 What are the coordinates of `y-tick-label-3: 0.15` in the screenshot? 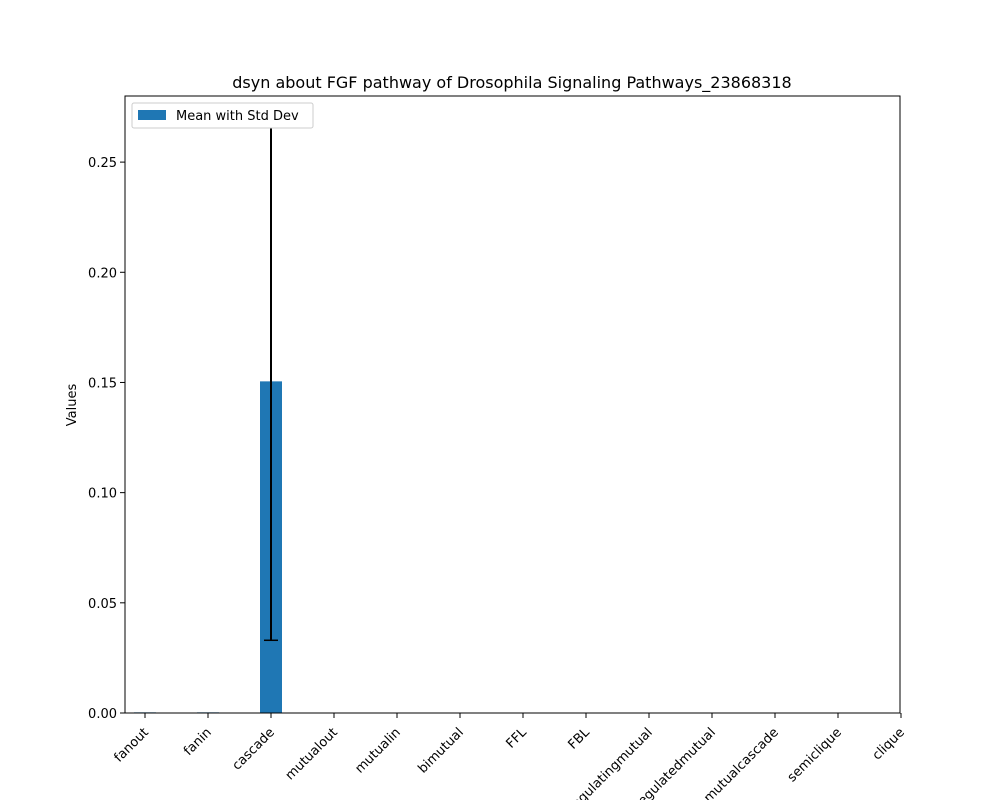 It's located at (102, 383).